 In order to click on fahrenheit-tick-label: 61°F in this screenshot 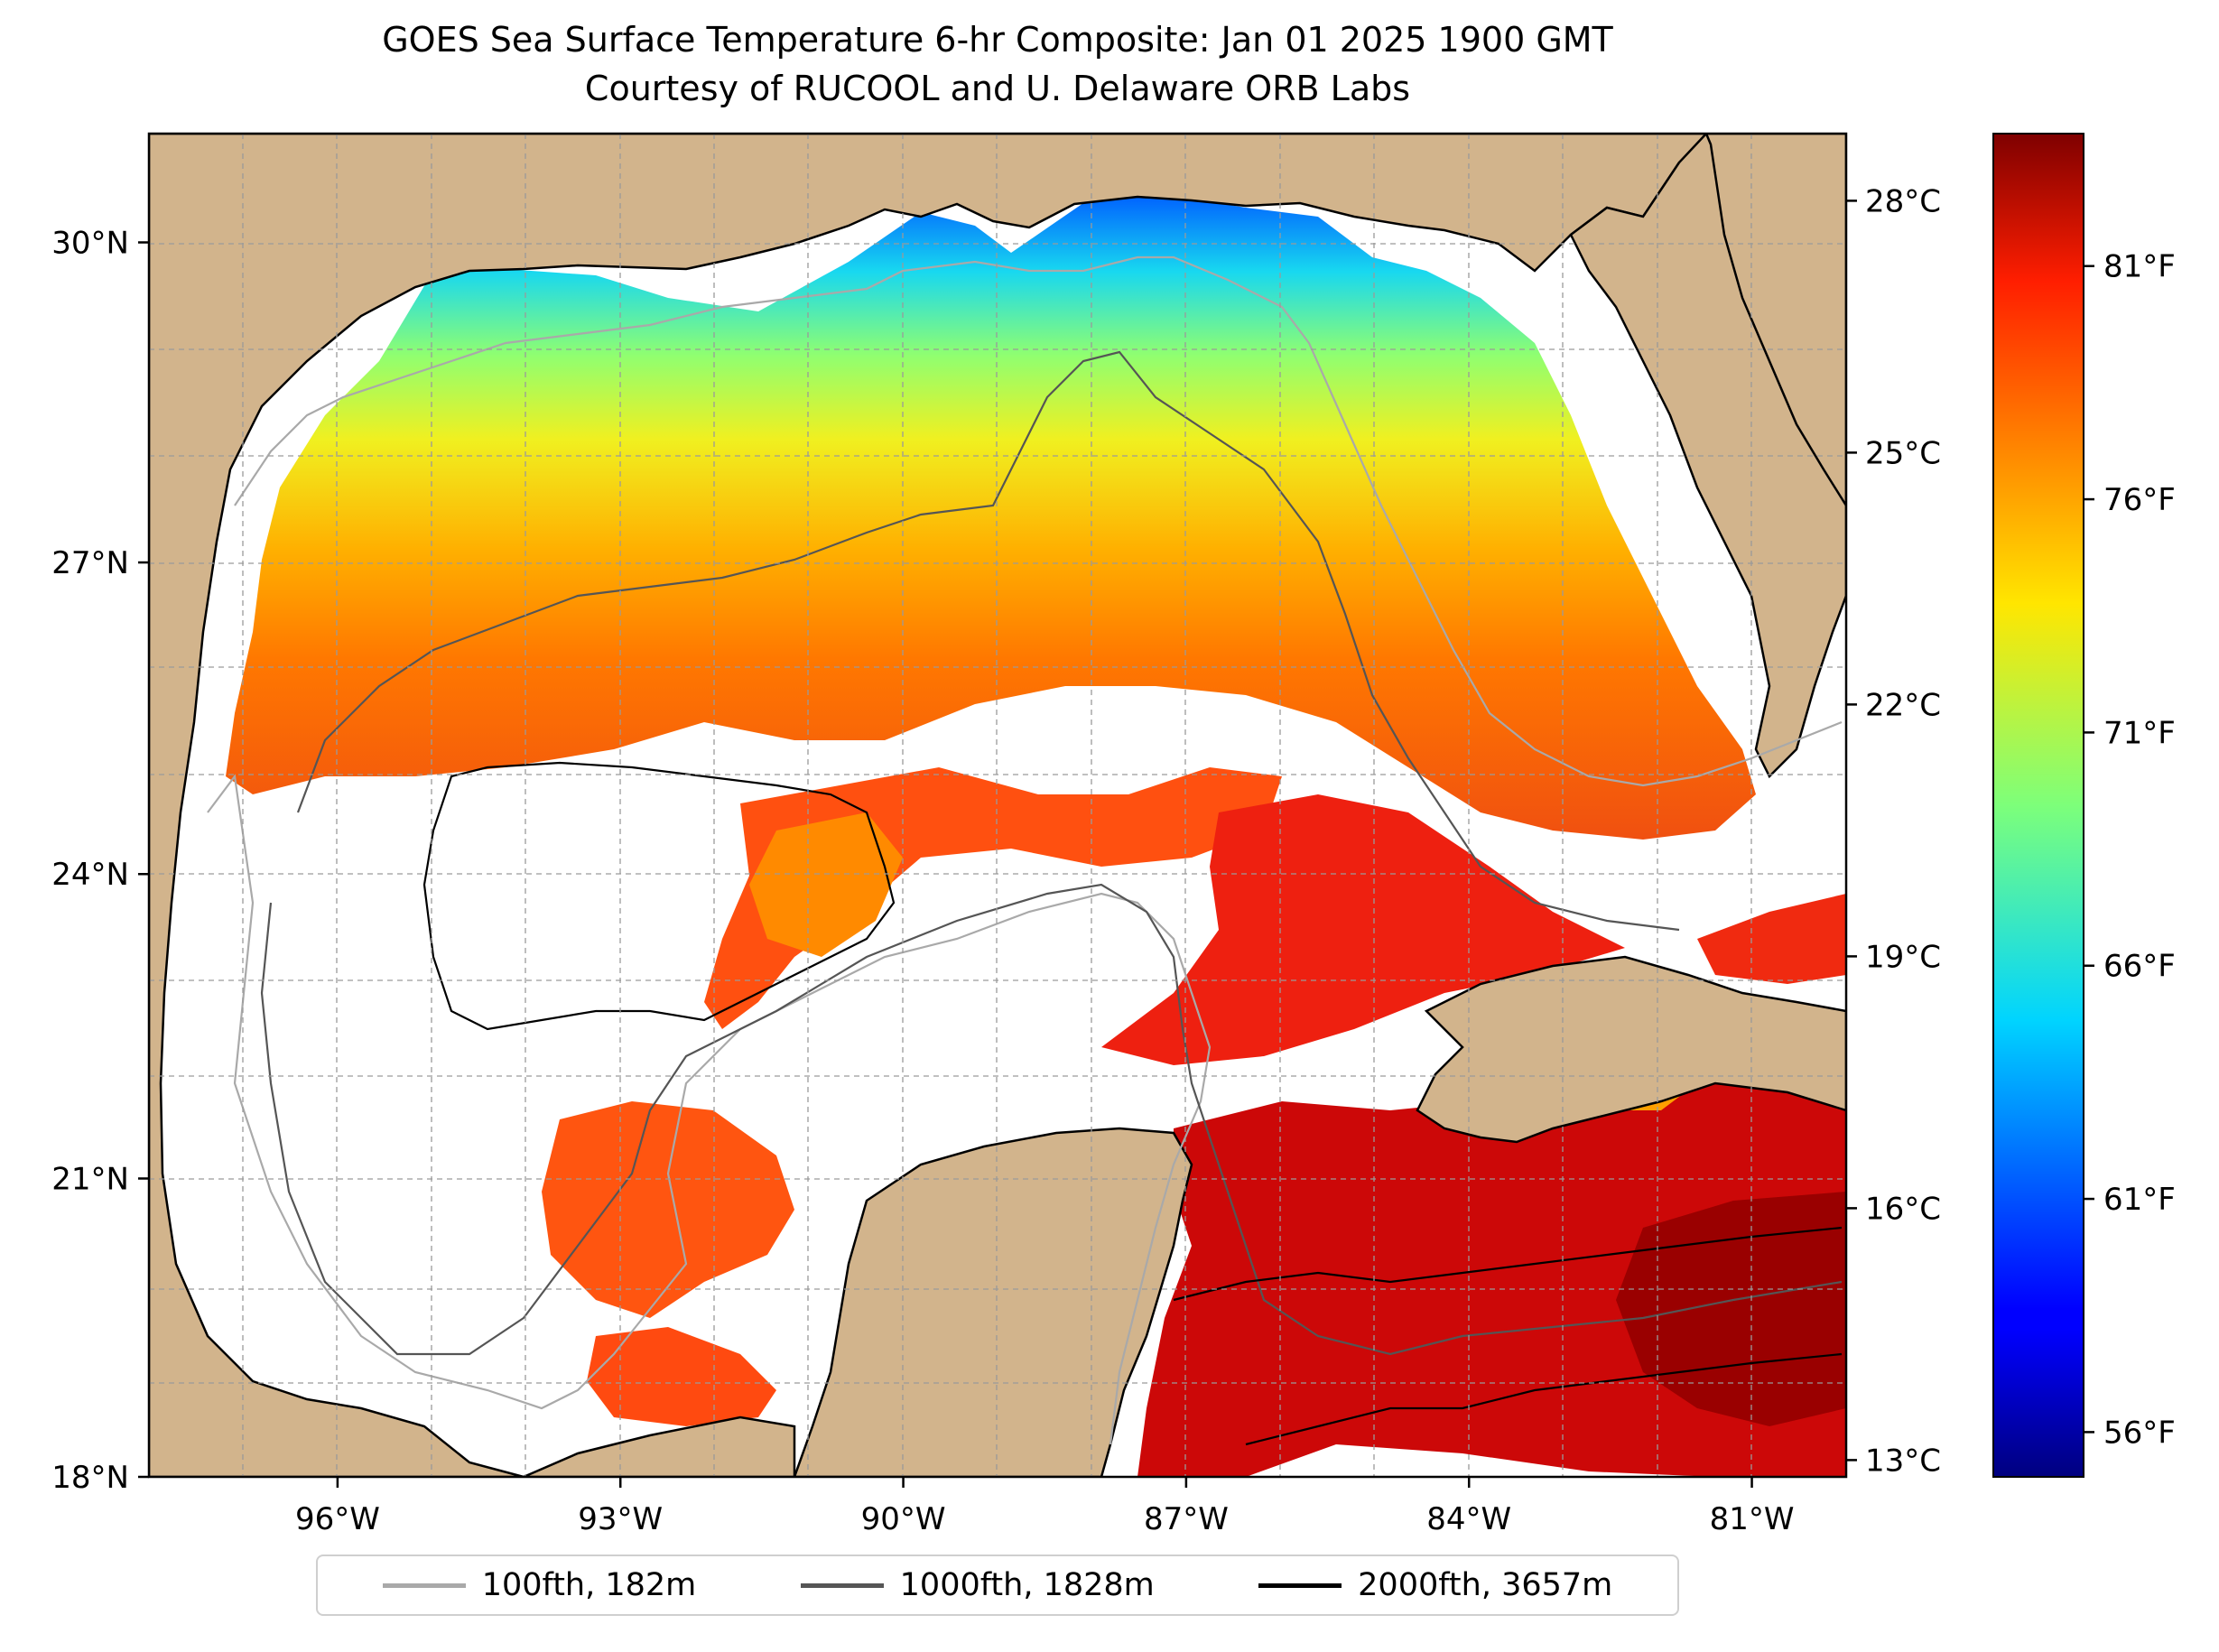, I will do `click(2139, 1200)`.